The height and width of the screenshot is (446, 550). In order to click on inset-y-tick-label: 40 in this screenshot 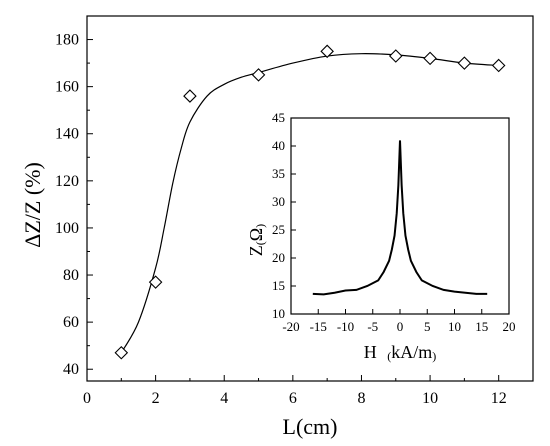, I will do `click(278, 145)`.